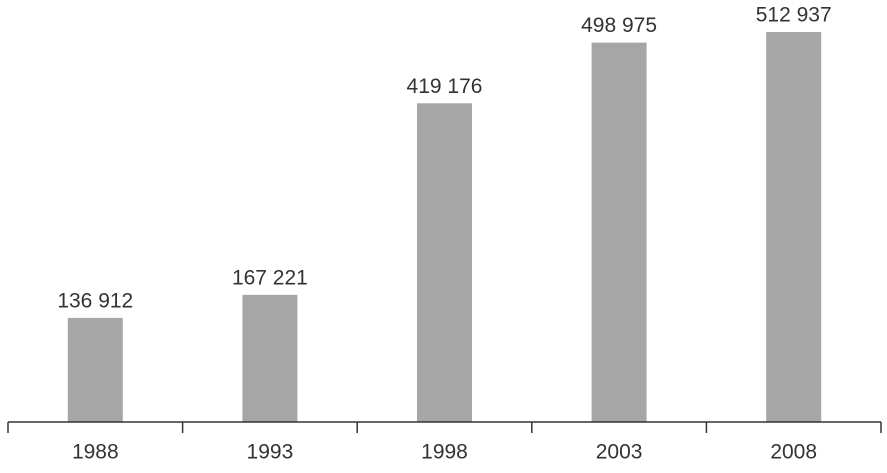 This screenshot has height=473, width=887. What do you see at coordinates (95, 300) in the screenshot?
I see `data-label: 136 912` at bounding box center [95, 300].